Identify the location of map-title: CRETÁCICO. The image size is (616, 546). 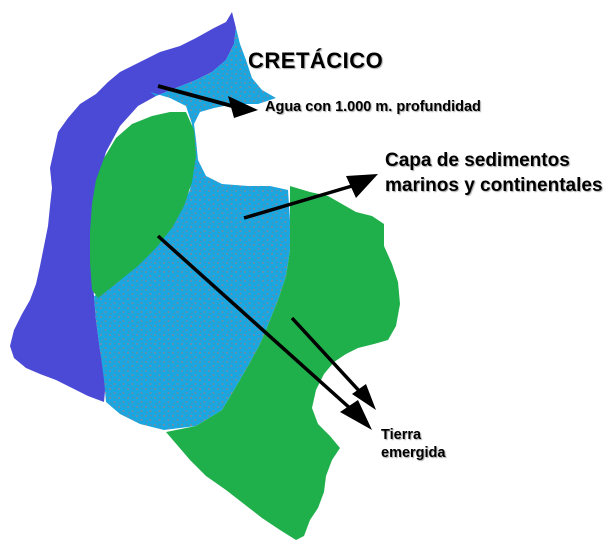
(316, 60).